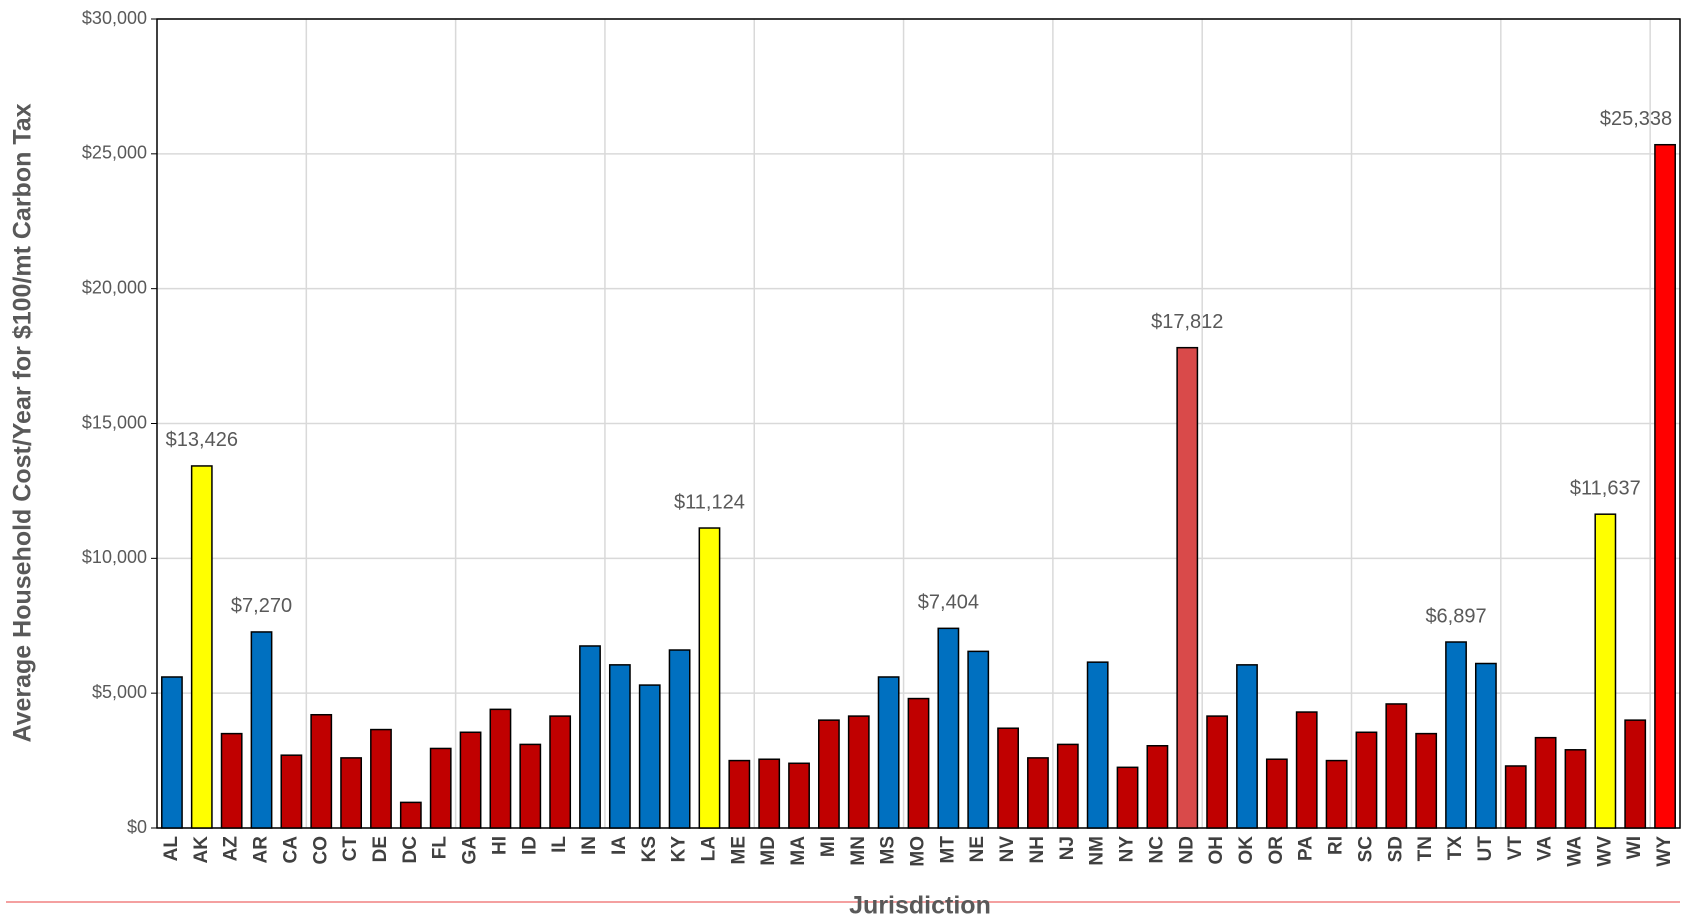  I want to click on x-tick-label: NY, so click(1127, 849).